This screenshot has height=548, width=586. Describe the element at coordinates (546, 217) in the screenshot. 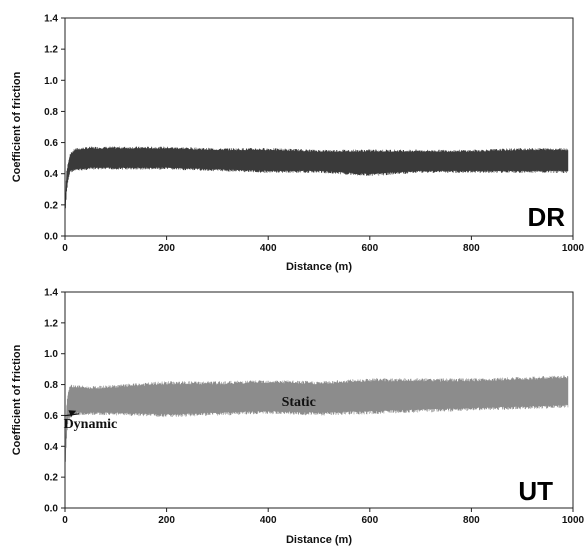

I see `panel-label-dr: DR` at that location.